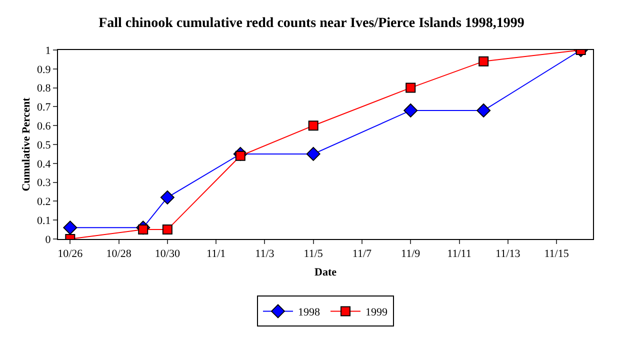 The height and width of the screenshot is (339, 623). Describe the element at coordinates (44, 202) in the screenshot. I see `y-tick-label: 0.2` at that location.